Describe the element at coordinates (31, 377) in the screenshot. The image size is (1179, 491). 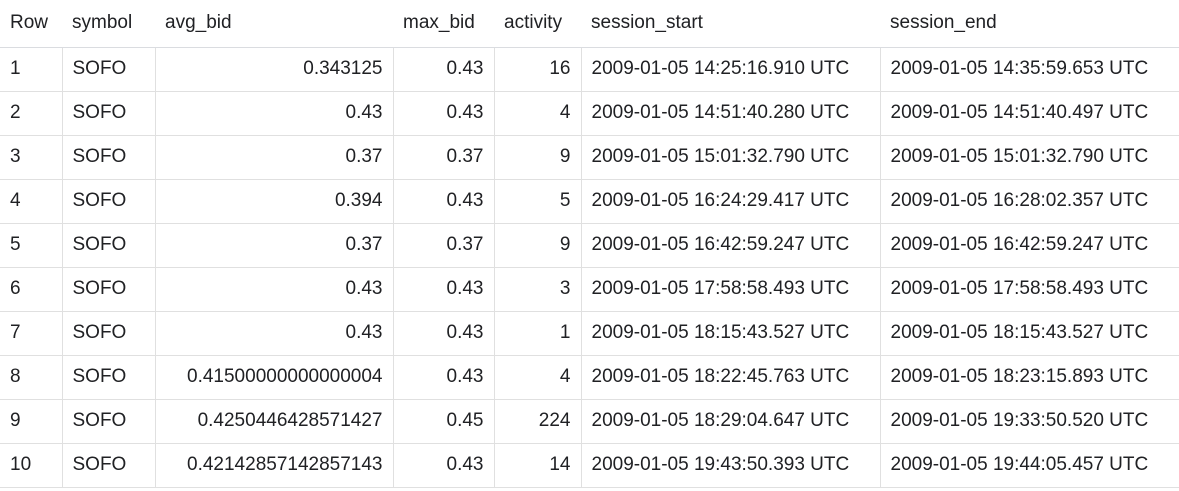
I see `cell-row: 8` at that location.